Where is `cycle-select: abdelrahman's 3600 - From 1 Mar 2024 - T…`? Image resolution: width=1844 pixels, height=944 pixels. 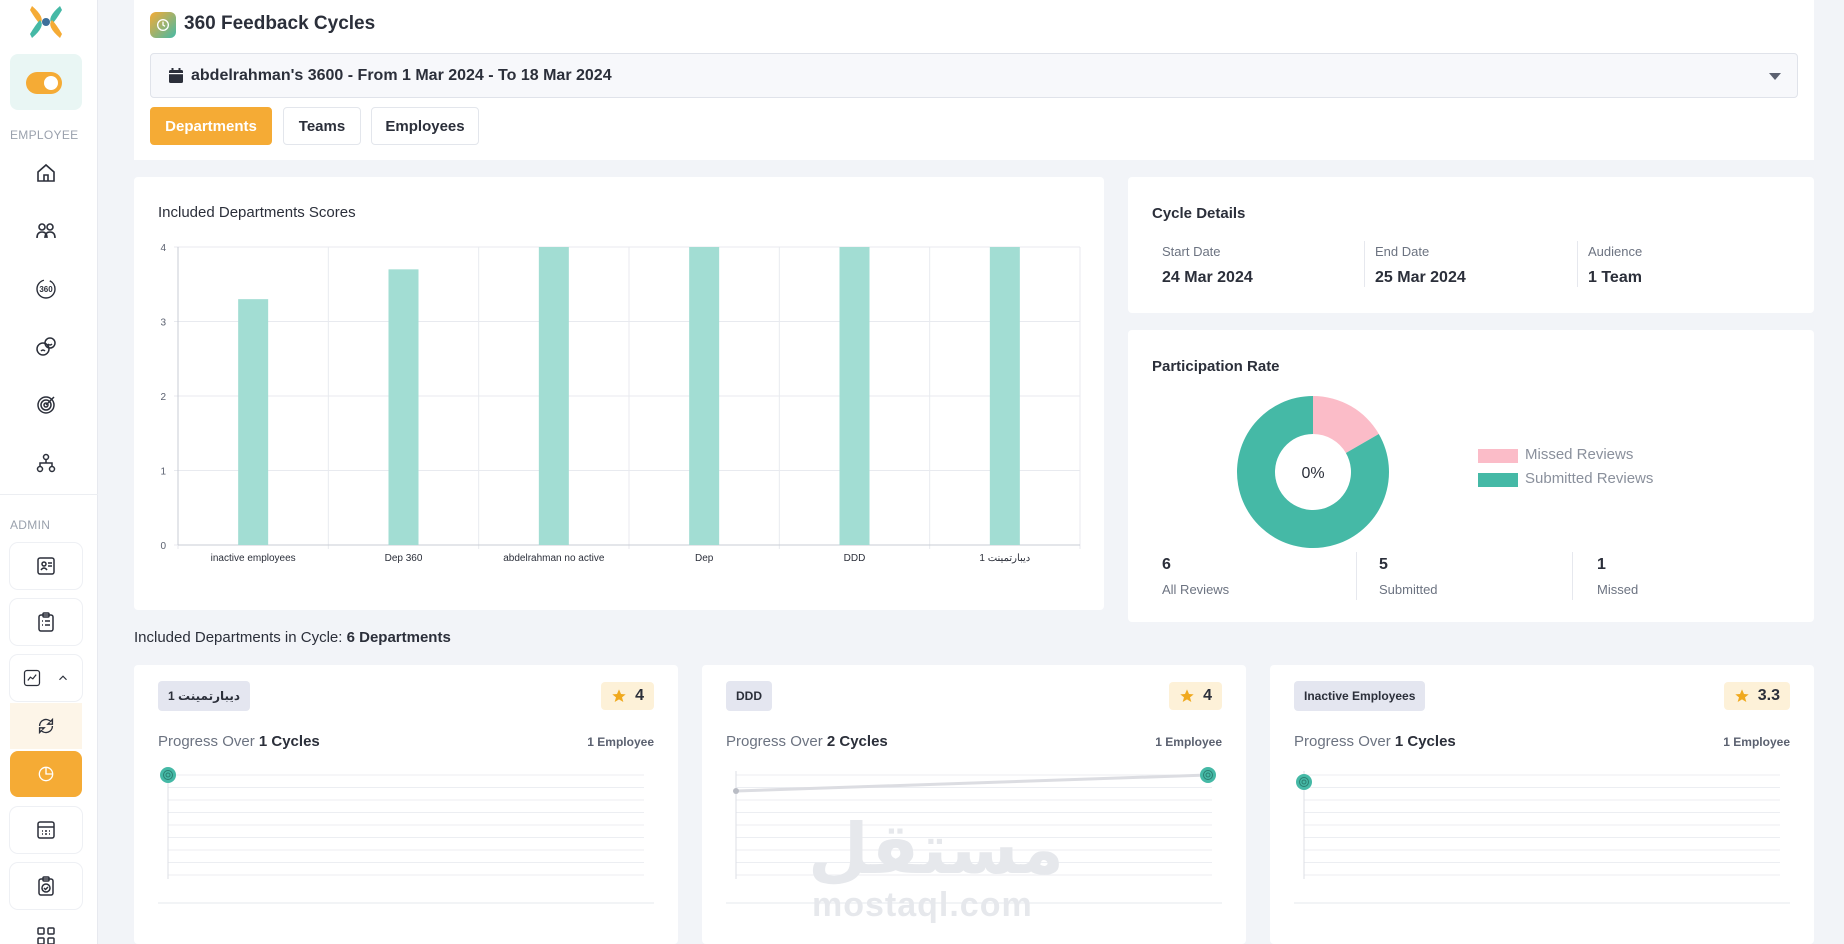
cycle-select: abdelrahman's 3600 - From 1 Mar 2024 - T… is located at coordinates (974, 75).